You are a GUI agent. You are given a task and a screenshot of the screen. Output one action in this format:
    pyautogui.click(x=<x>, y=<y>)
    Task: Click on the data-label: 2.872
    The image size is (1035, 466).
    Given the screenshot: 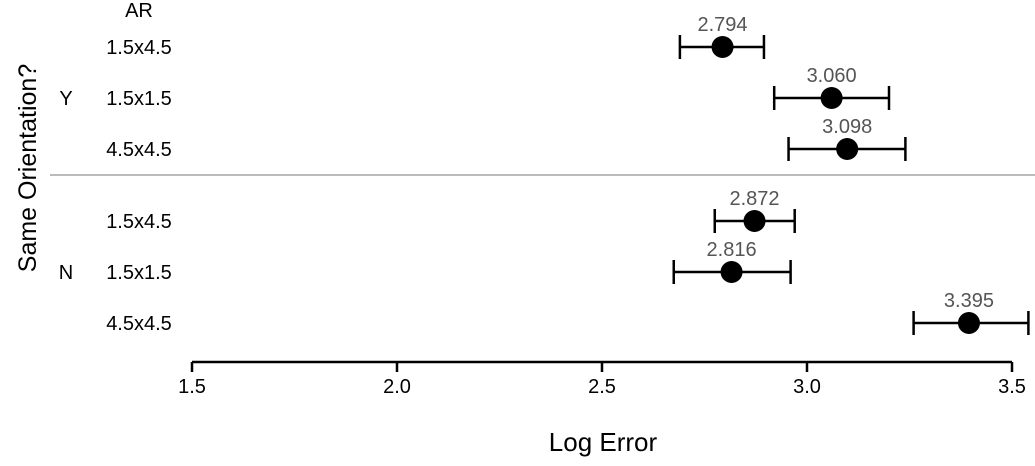 What is the action you would take?
    pyautogui.click(x=754, y=199)
    